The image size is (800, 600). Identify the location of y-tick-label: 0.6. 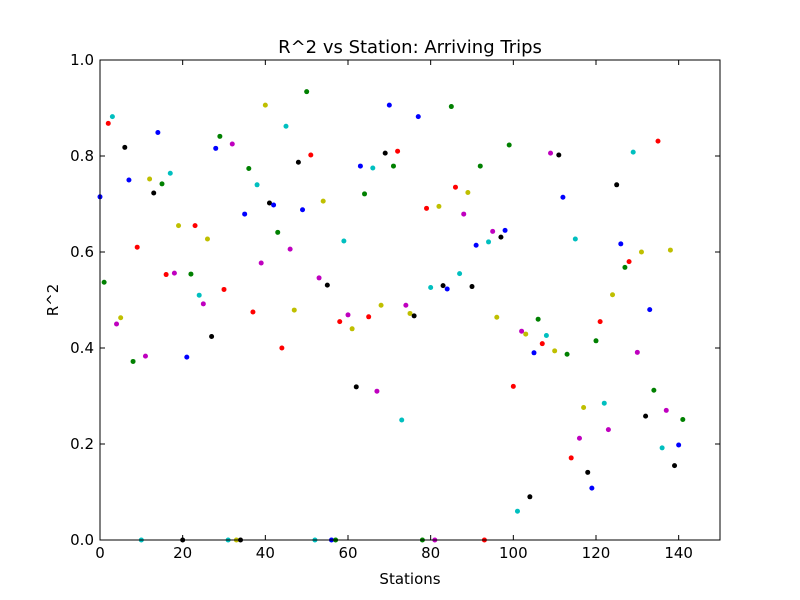
(82, 252).